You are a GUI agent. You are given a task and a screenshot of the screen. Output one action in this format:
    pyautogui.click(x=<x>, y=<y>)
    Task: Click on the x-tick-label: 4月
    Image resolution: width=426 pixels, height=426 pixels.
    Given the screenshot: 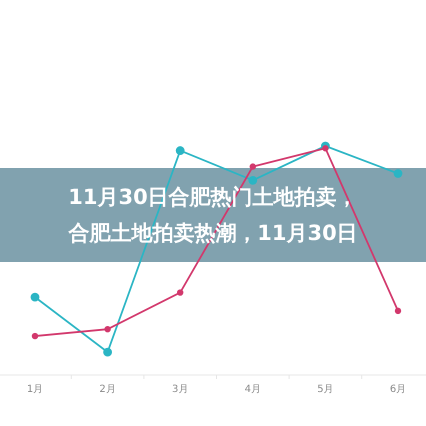 What is the action you would take?
    pyautogui.click(x=252, y=389)
    